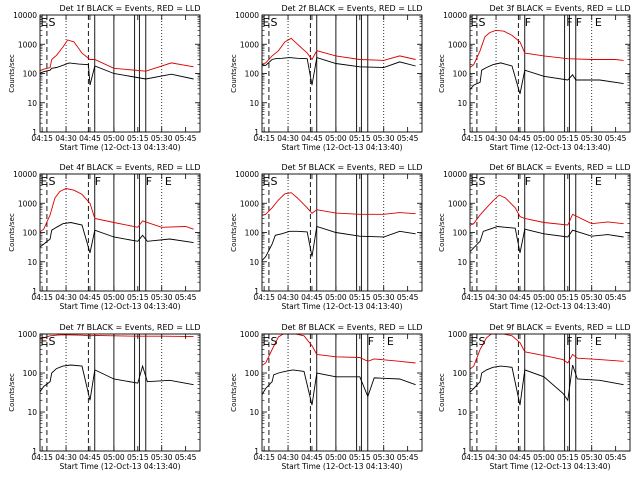 The width and height of the screenshot is (640, 480). I want to click on panel-title: Det 4f BLACK = Events, RED = LLD, so click(129, 167).